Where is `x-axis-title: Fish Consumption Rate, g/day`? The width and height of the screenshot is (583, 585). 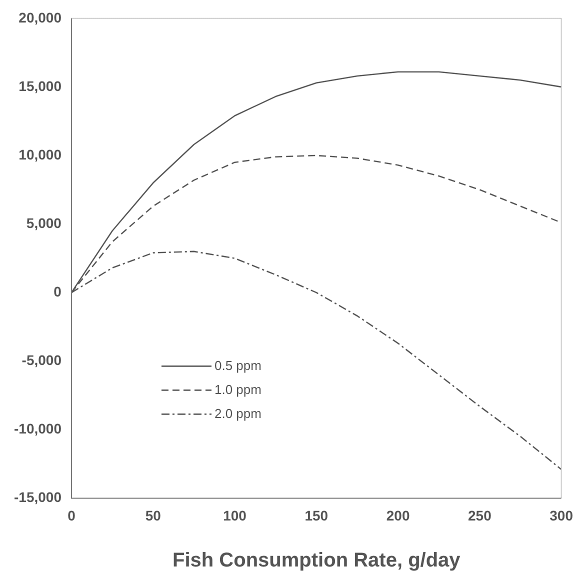
x-axis-title: Fish Consumption Rate, g/day is located at coordinates (317, 561).